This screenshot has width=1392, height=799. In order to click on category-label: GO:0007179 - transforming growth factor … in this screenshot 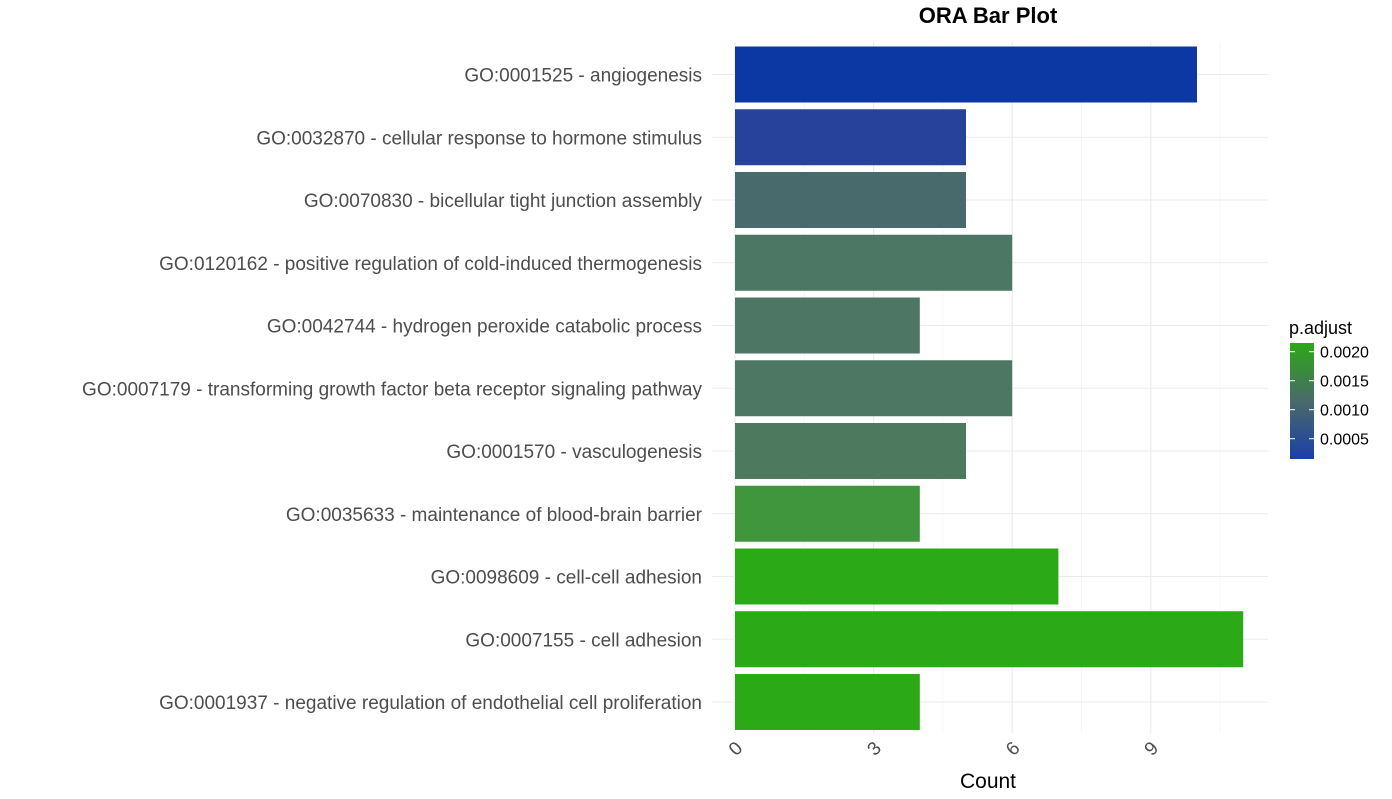, I will do `click(392, 389)`.